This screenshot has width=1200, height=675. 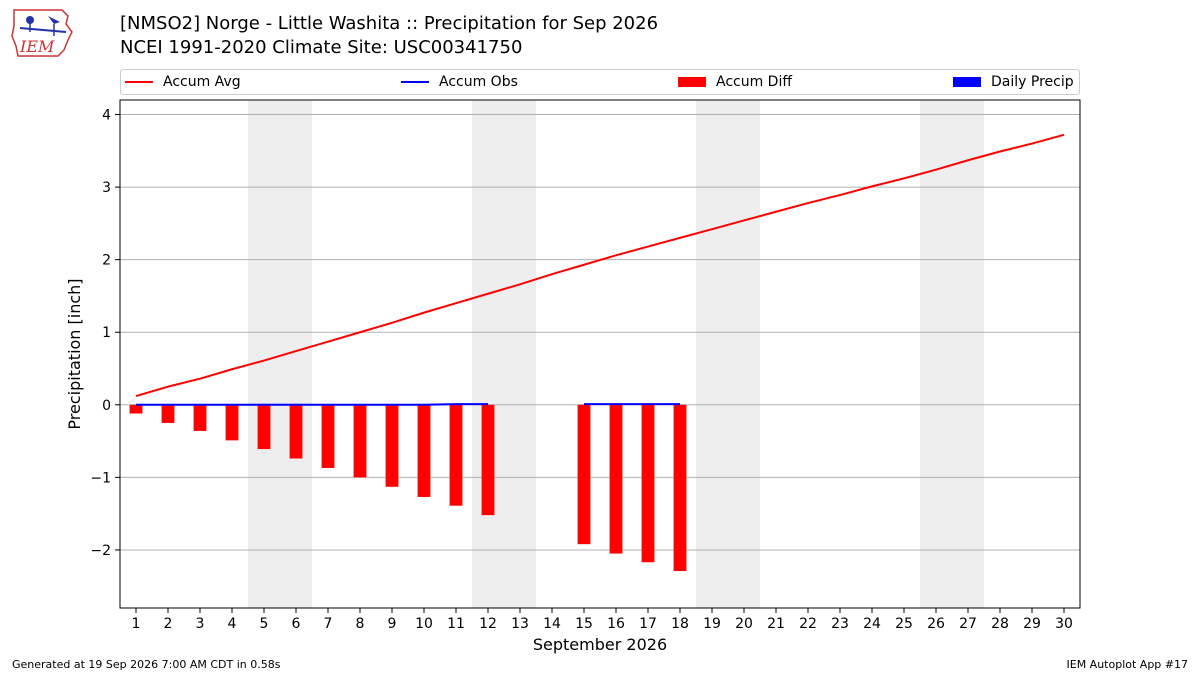 I want to click on x-tick-label: 10, so click(x=424, y=624).